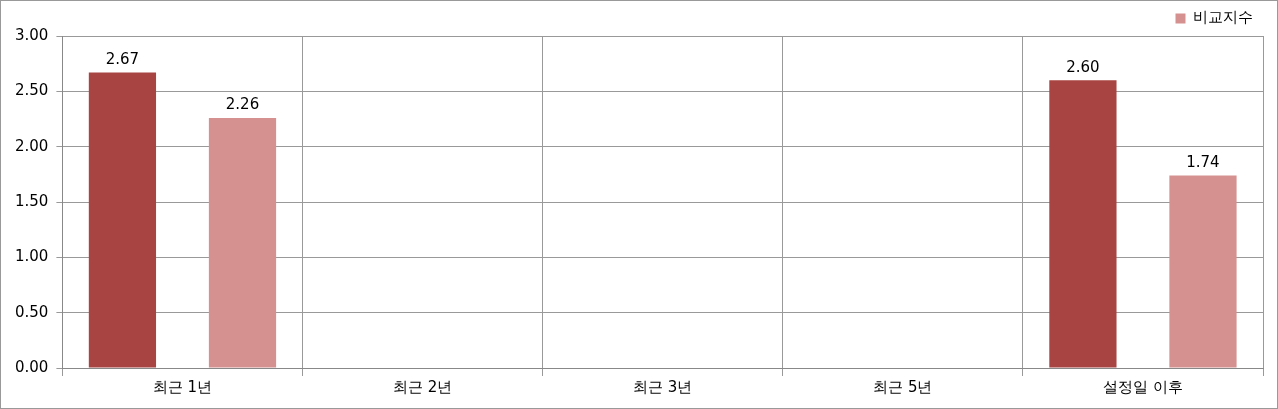 Image resolution: width=1278 pixels, height=409 pixels. I want to click on data-label: 2.60, so click(1083, 66).